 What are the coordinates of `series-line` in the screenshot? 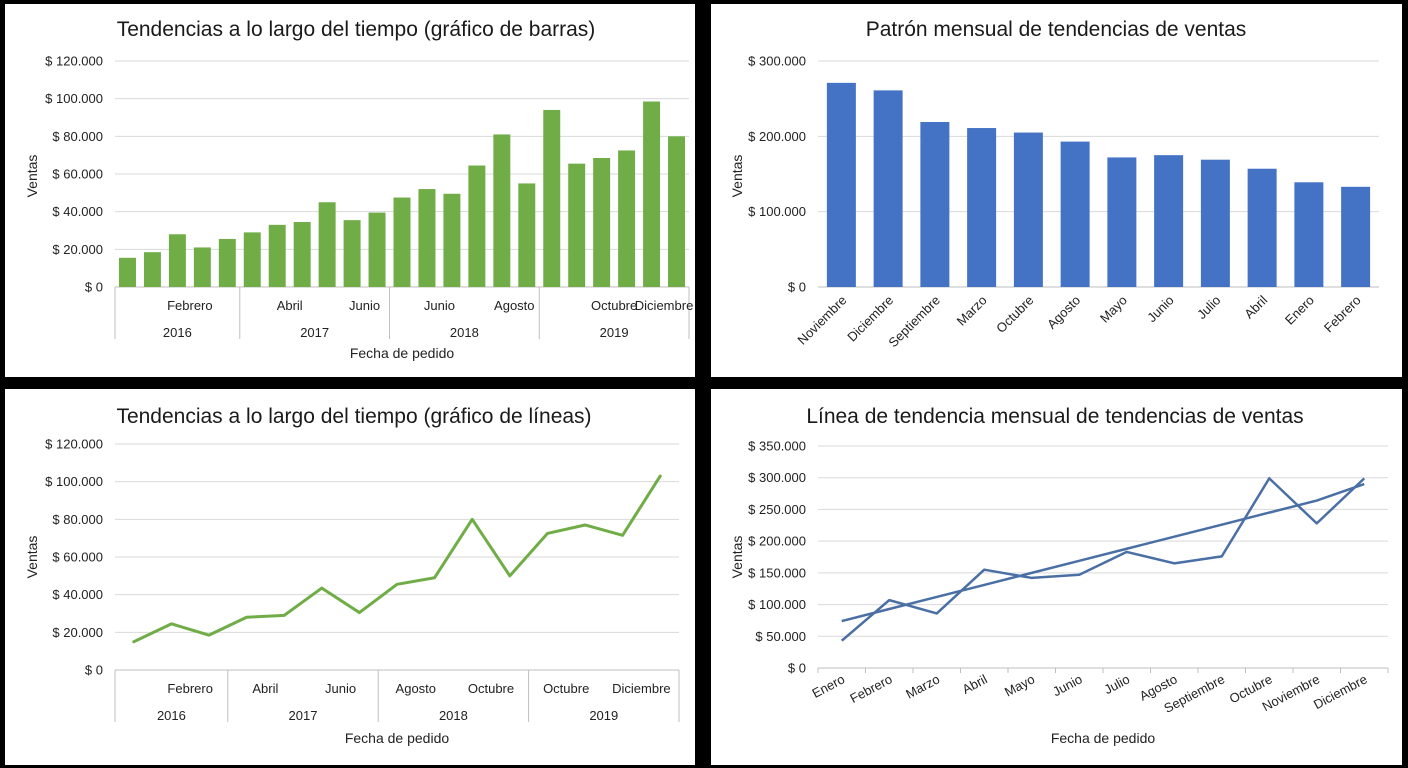 It's located at (1103, 559).